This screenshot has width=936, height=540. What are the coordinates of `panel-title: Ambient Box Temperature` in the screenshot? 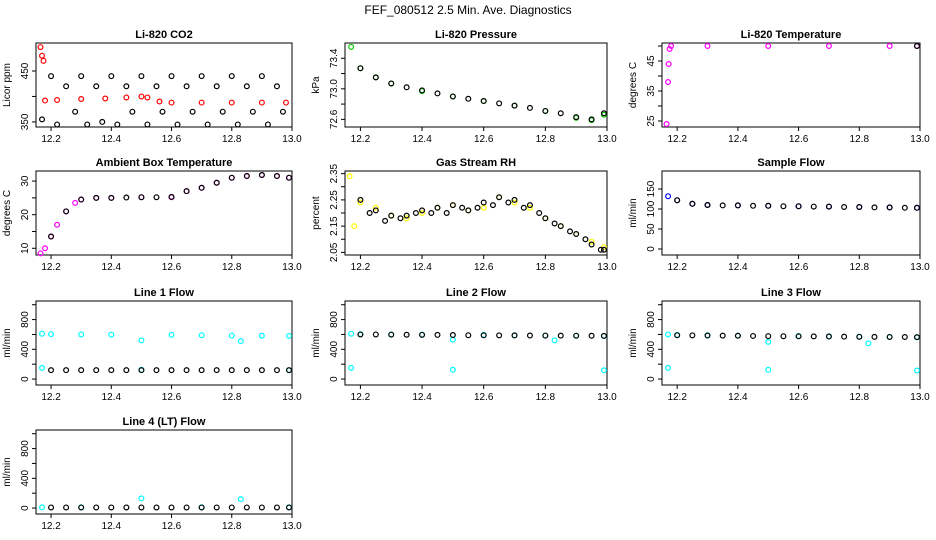 It's located at (164, 163).